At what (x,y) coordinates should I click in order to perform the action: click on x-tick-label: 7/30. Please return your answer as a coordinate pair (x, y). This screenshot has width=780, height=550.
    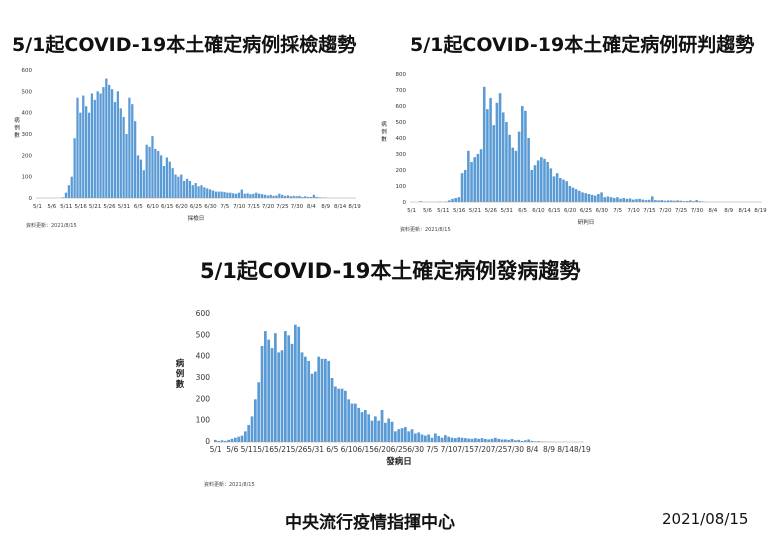
    Looking at the image, I should click on (515, 449).